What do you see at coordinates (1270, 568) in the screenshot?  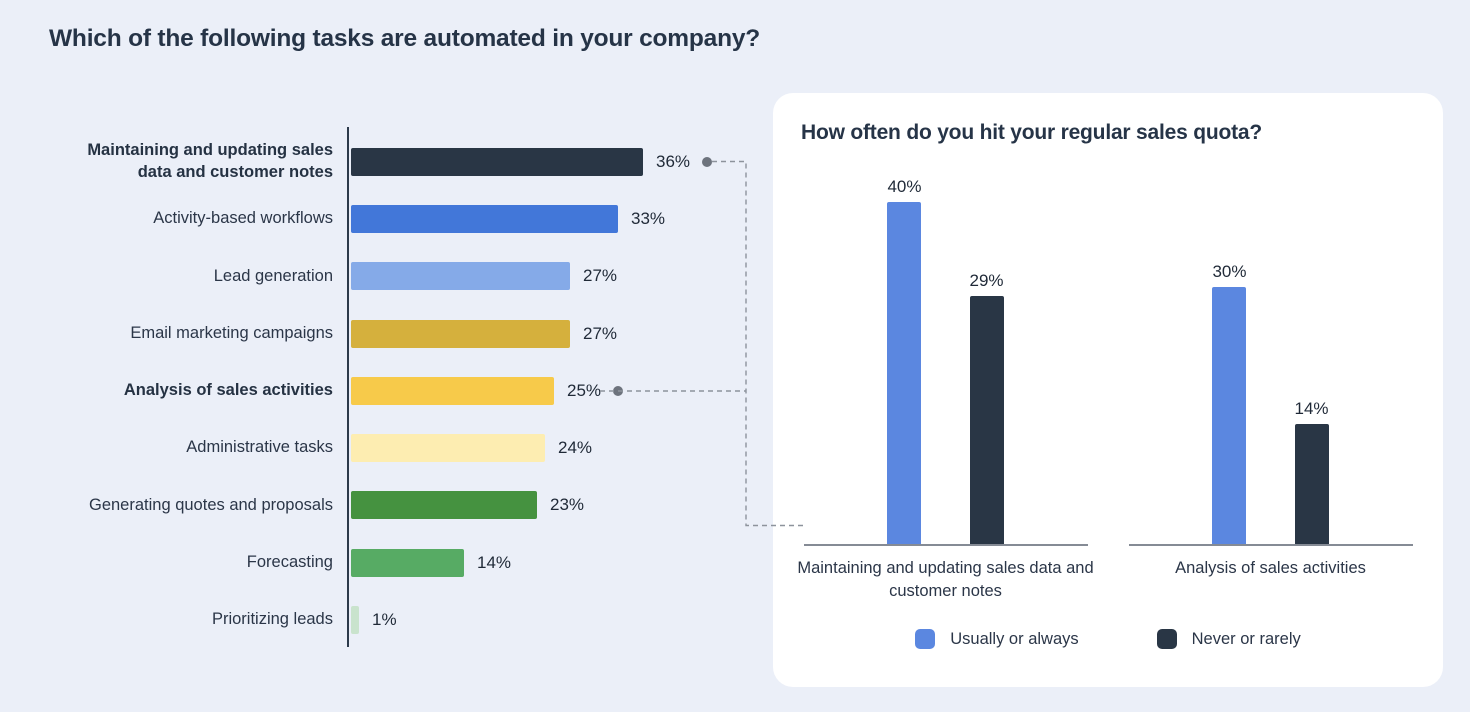 I see `group-label: Analysis of sales activities` at bounding box center [1270, 568].